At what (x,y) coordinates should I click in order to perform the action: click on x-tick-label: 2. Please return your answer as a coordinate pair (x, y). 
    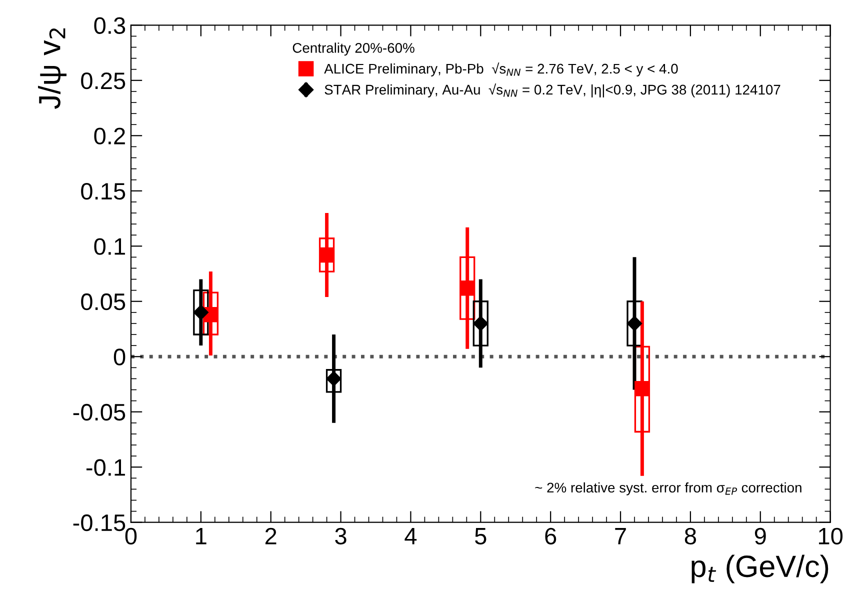
    Looking at the image, I should click on (270, 536).